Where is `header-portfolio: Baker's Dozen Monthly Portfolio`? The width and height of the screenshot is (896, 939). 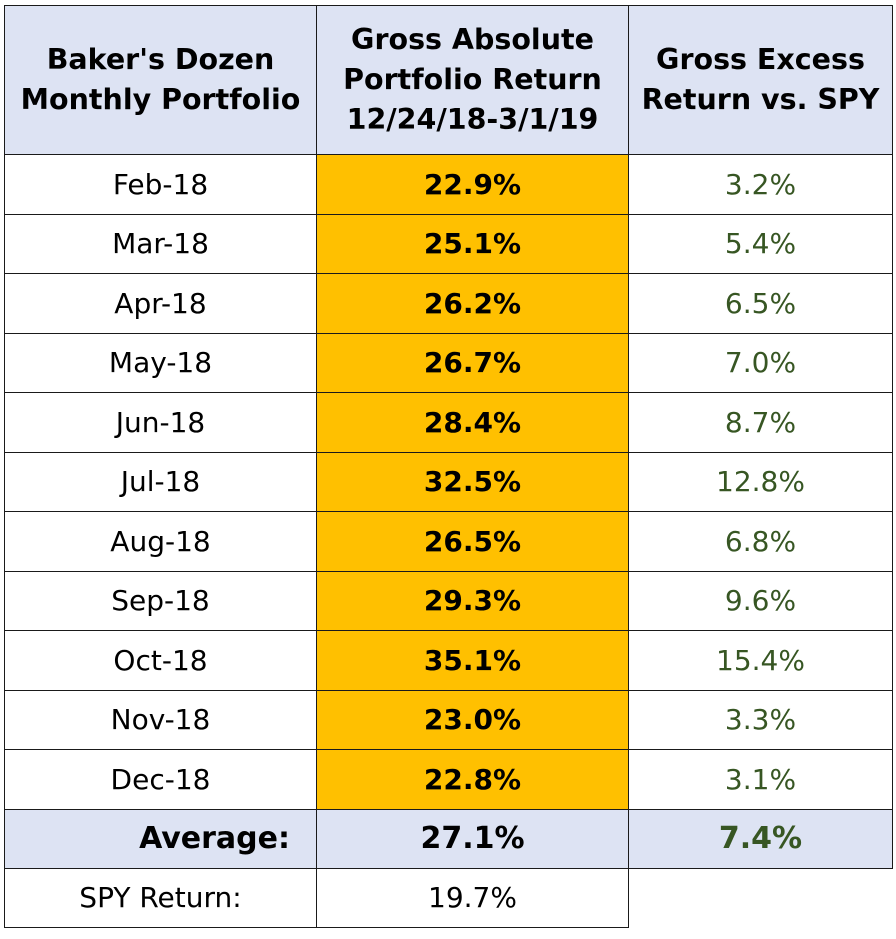
header-portfolio: Baker's Dozen Monthly Portfolio is located at coordinates (160, 80).